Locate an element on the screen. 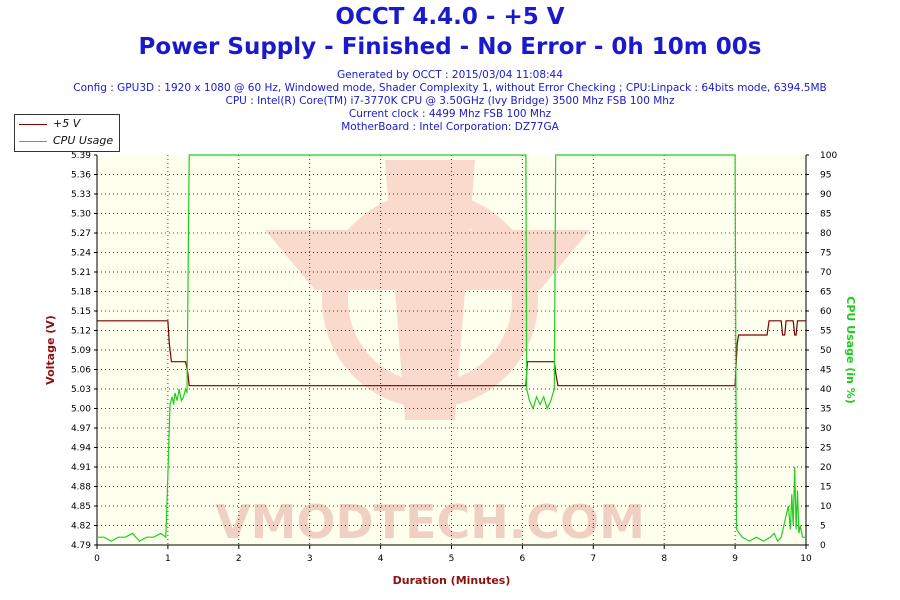 This screenshot has height=600, width=900. x-tick-label: 5 is located at coordinates (452, 559).